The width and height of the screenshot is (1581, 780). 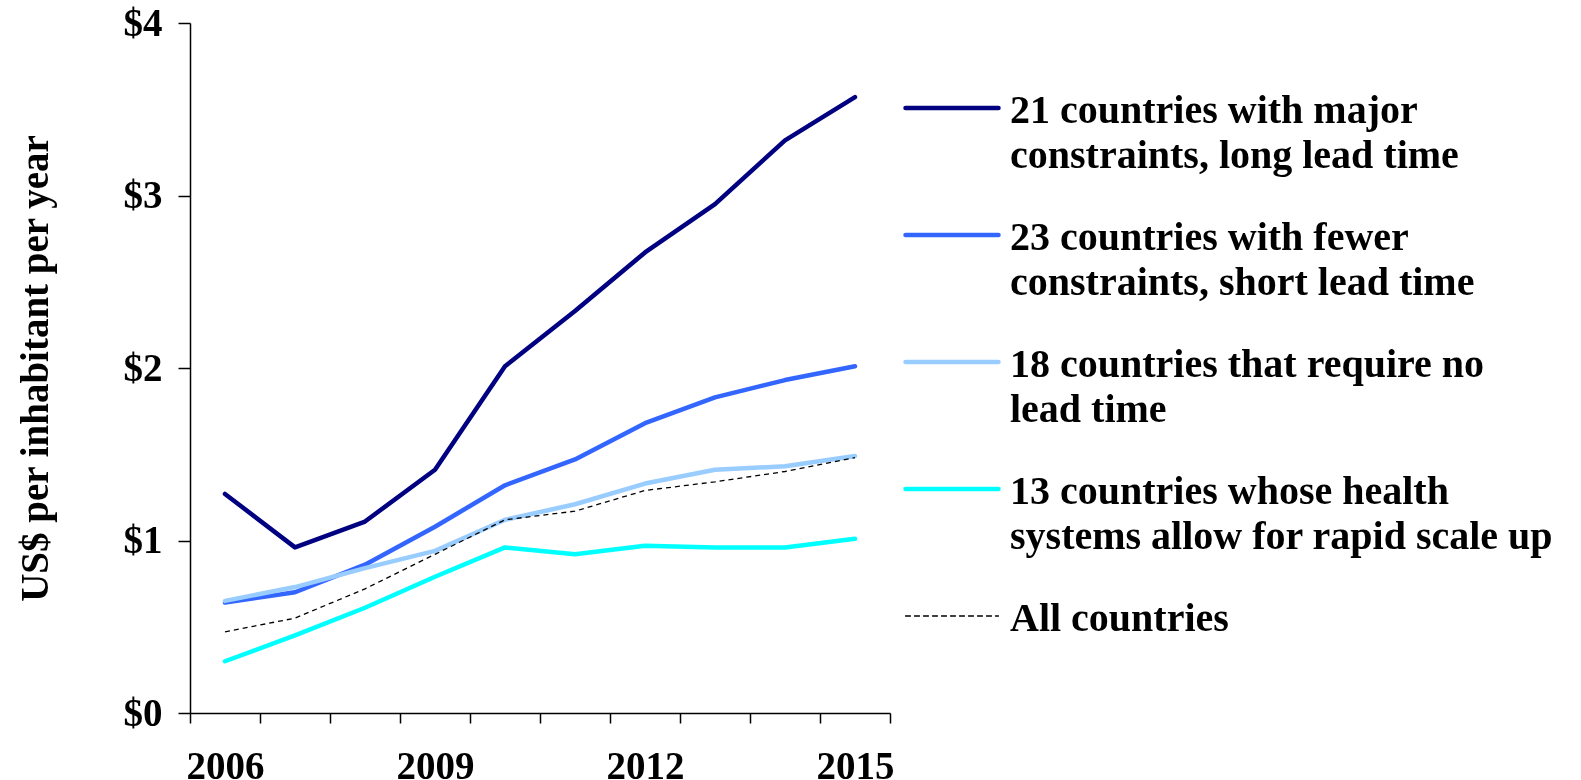 I want to click on x-tick-label: 2012, so click(x=645, y=761).